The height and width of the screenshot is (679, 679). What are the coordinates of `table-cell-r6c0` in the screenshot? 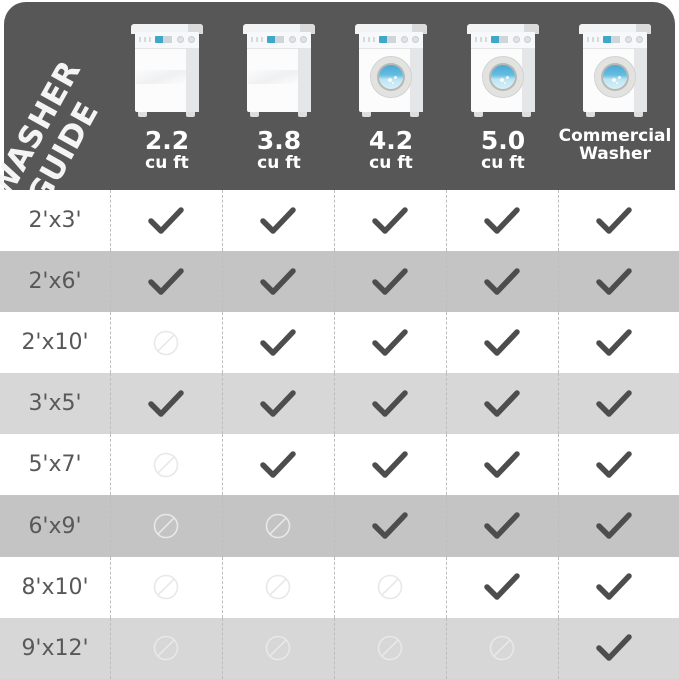 It's located at (166, 587).